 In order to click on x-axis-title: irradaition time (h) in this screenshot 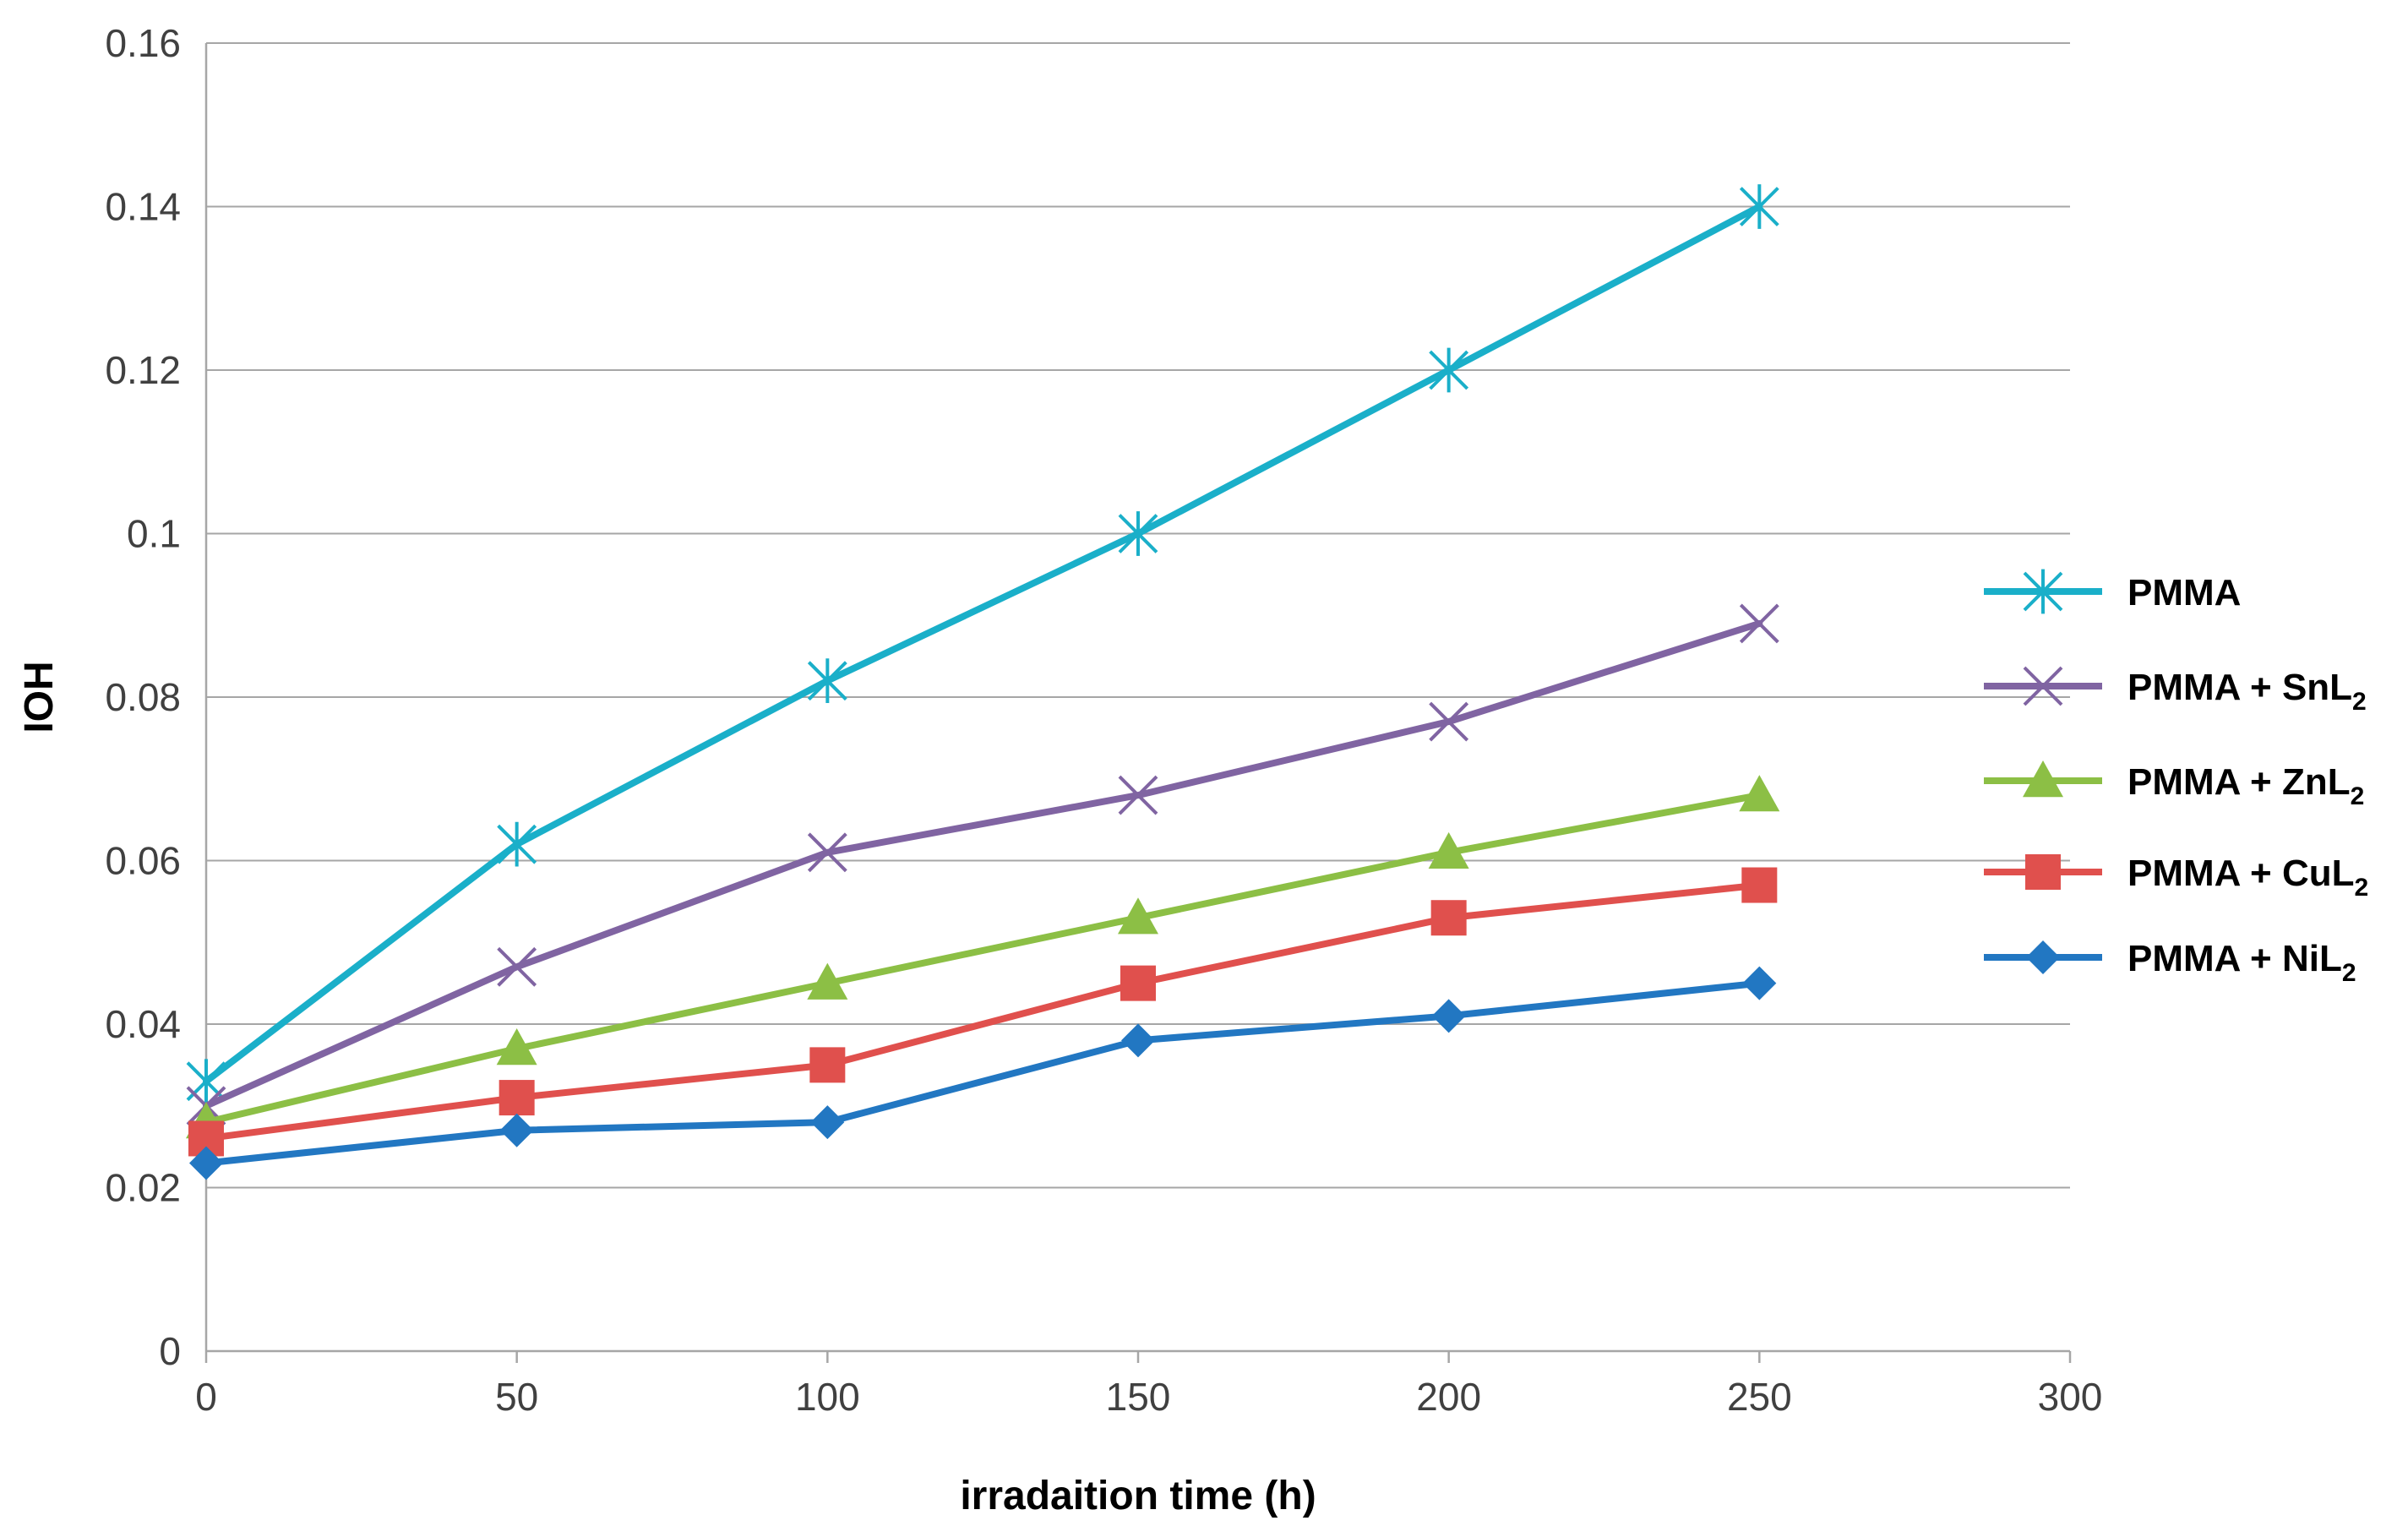, I will do `click(1138, 1496)`.